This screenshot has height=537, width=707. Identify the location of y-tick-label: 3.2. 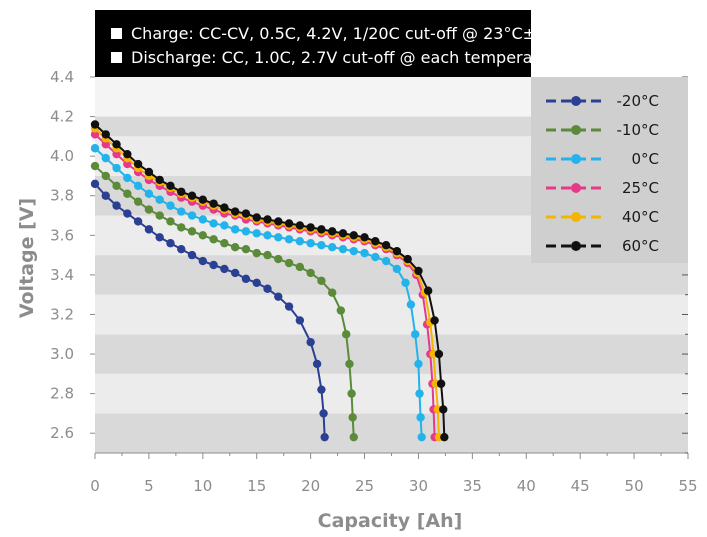
(62, 314).